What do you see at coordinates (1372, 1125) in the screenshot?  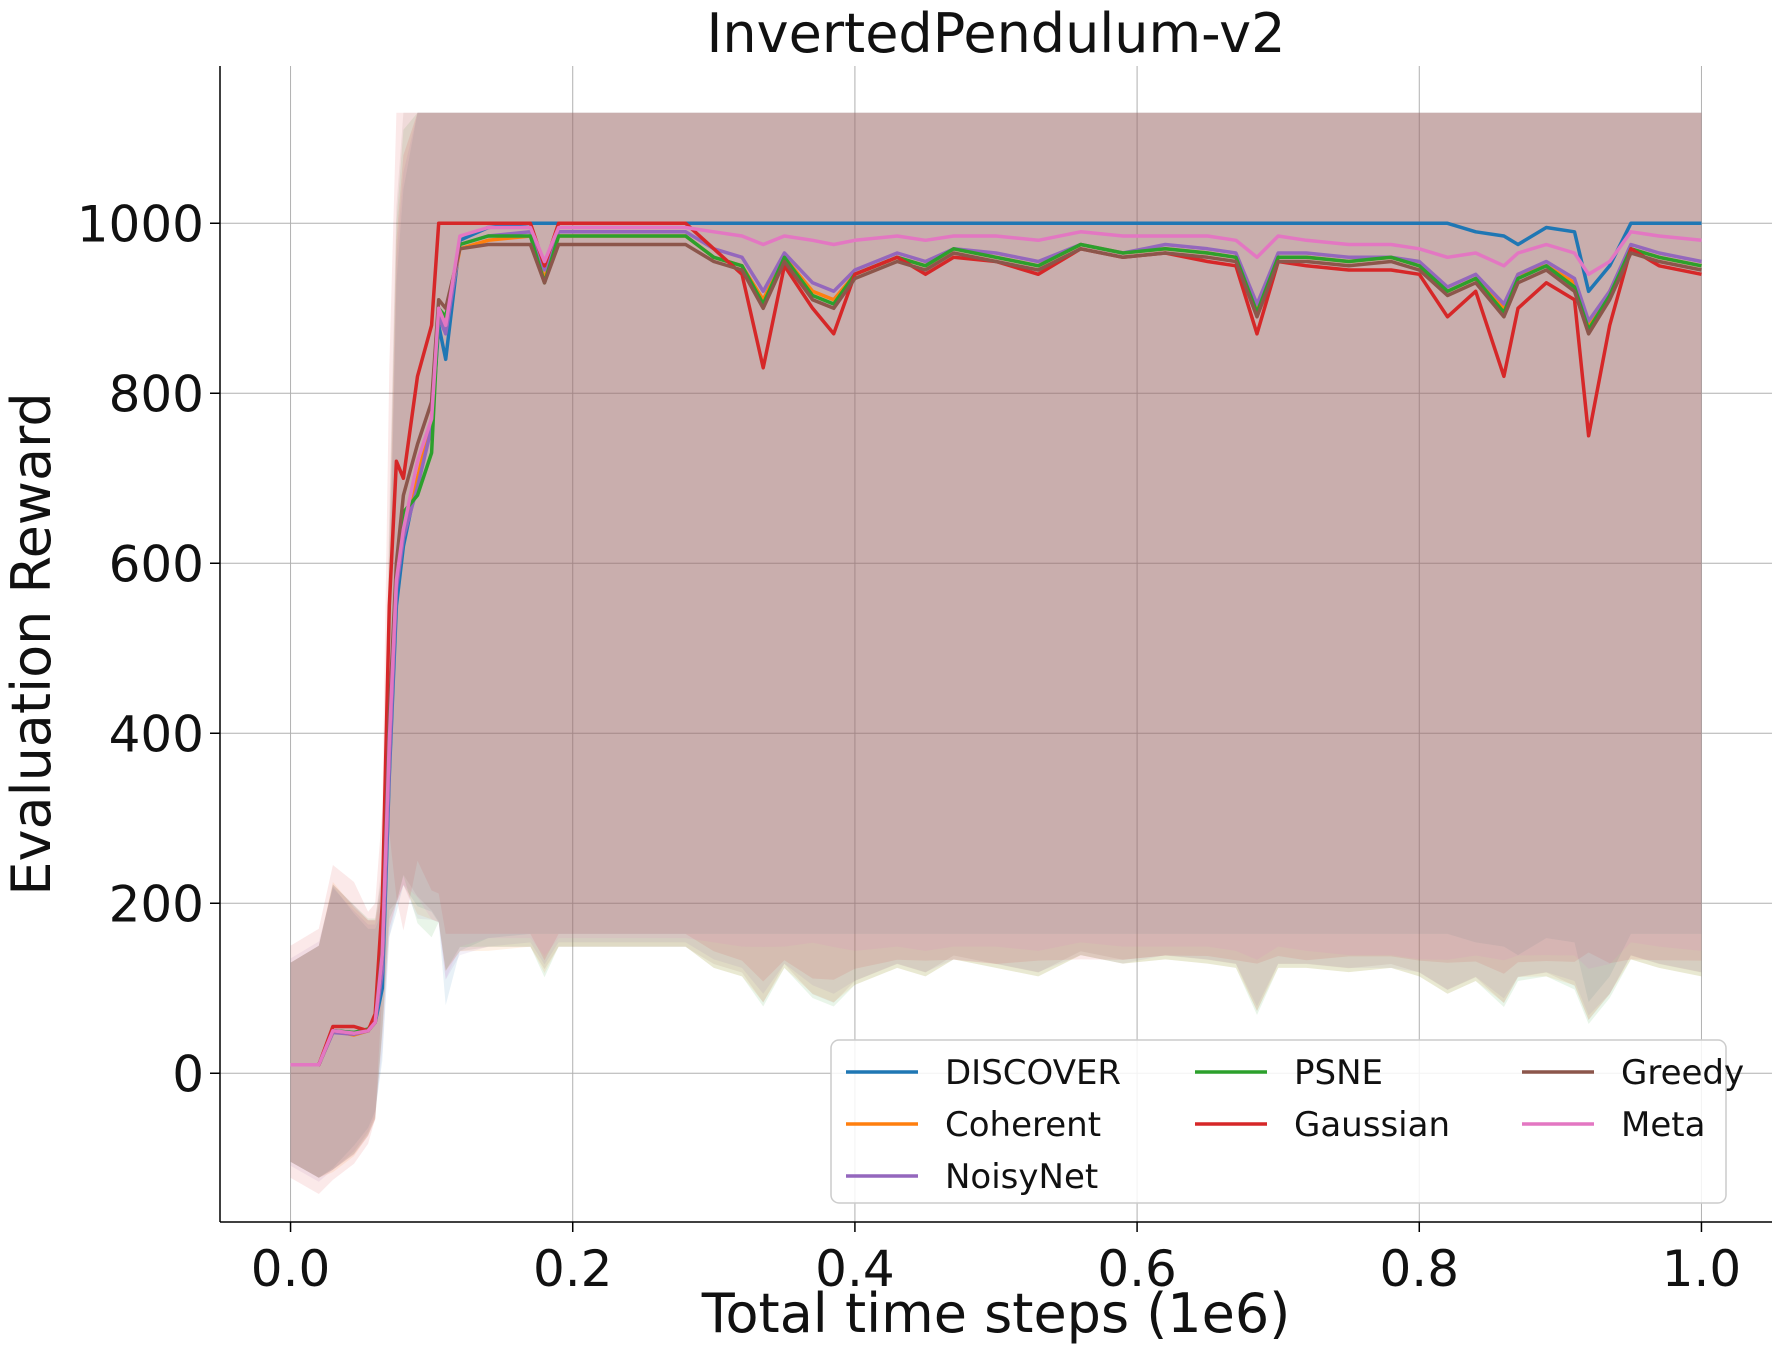 I see `legend-label-gaussian: Gaussian` at bounding box center [1372, 1125].